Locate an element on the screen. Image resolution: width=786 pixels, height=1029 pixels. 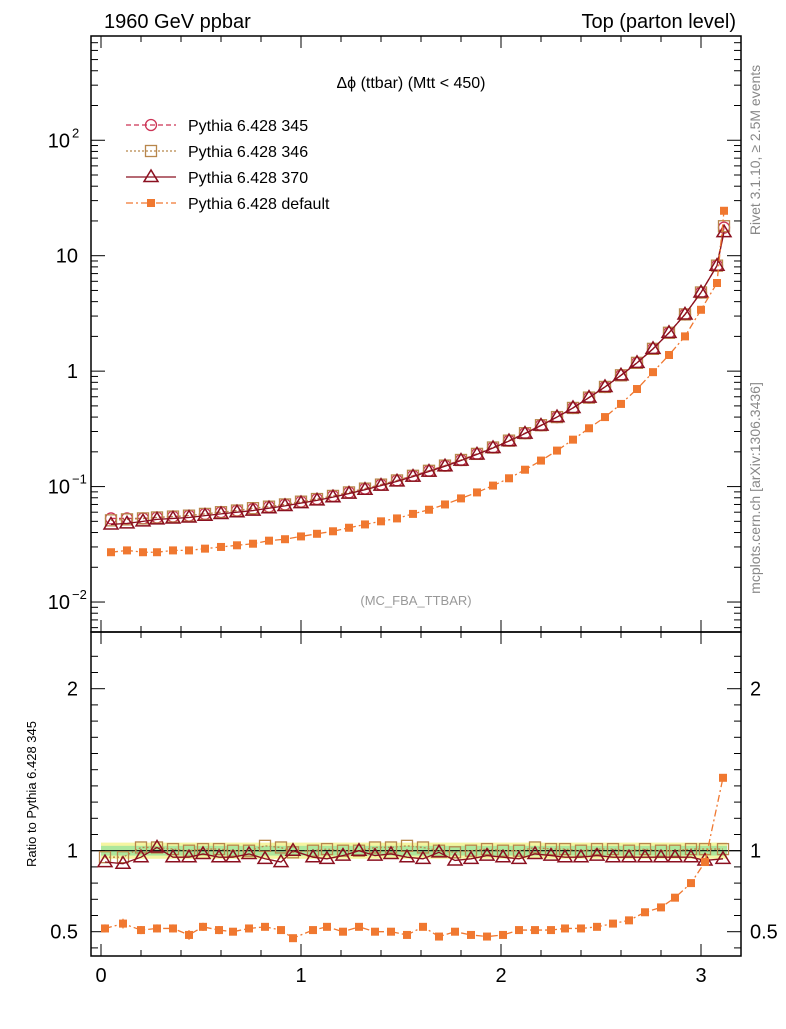
main-ytick-exponent: −2 is located at coordinates (79, 594).